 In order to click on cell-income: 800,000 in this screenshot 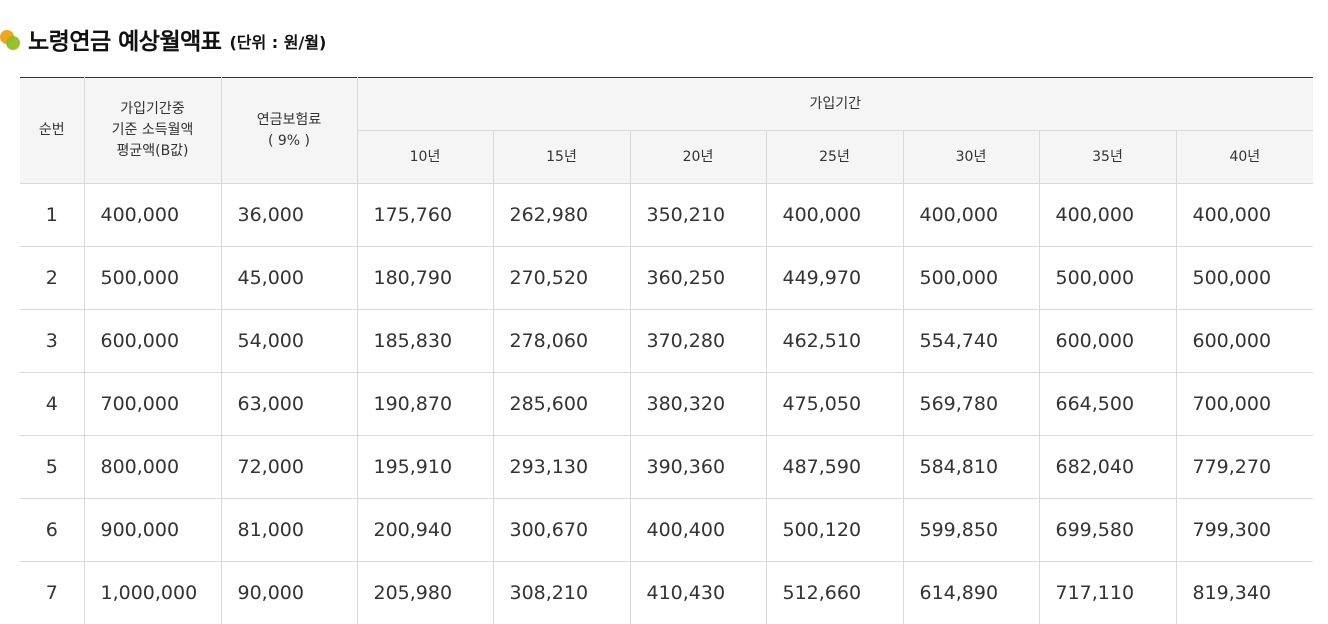, I will do `click(152, 467)`.